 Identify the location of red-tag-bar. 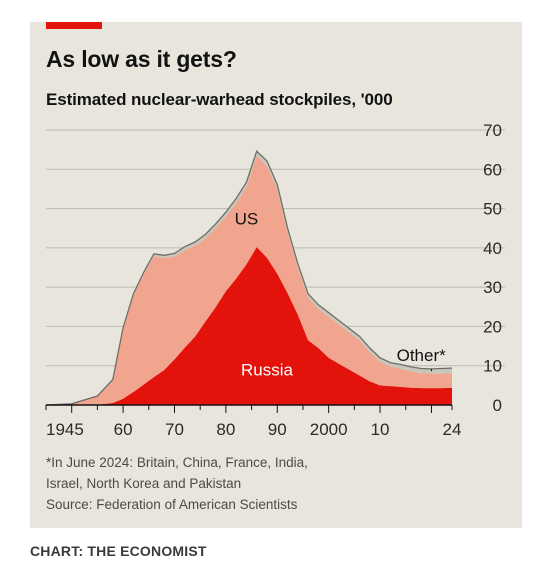
(74, 25).